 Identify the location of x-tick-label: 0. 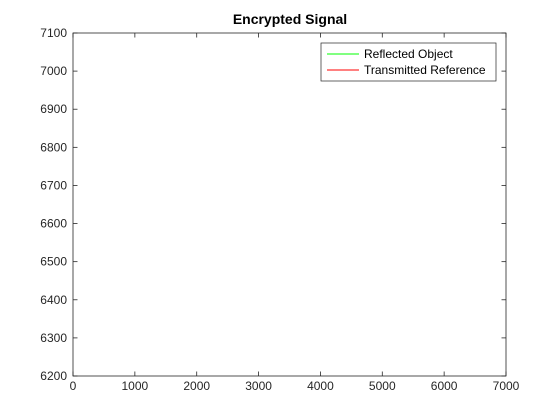
(73, 386).